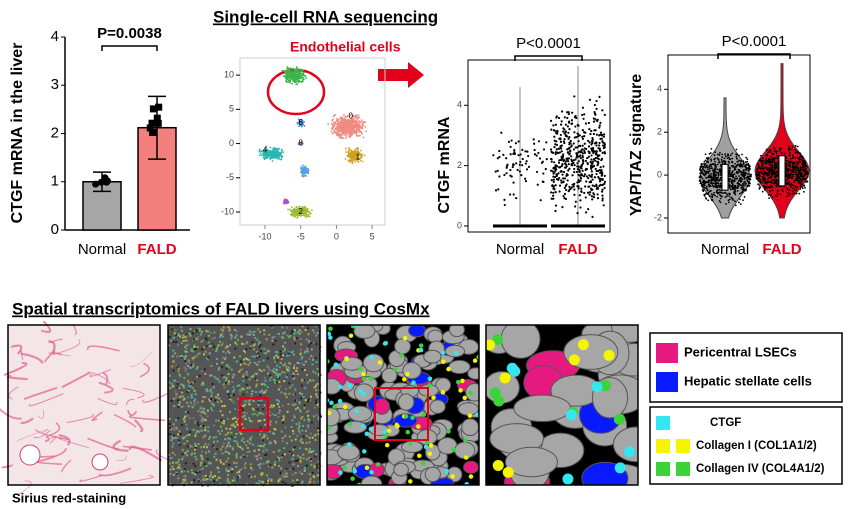  Describe the element at coordinates (133, 393) in the screenshot. I see `fiber` at that location.